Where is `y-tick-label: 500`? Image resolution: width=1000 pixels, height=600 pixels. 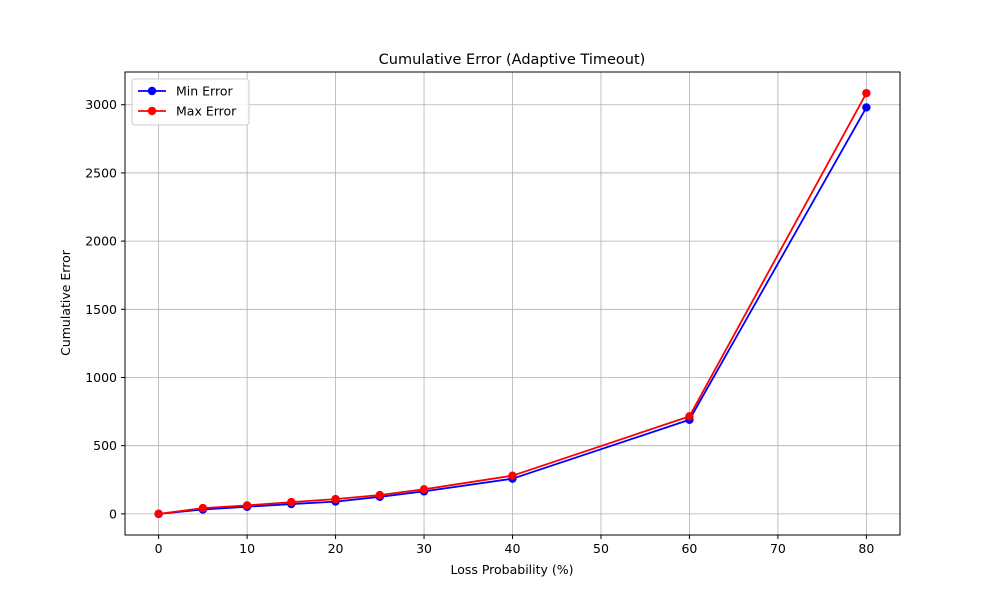
y-tick-label: 500 is located at coordinates (105, 445).